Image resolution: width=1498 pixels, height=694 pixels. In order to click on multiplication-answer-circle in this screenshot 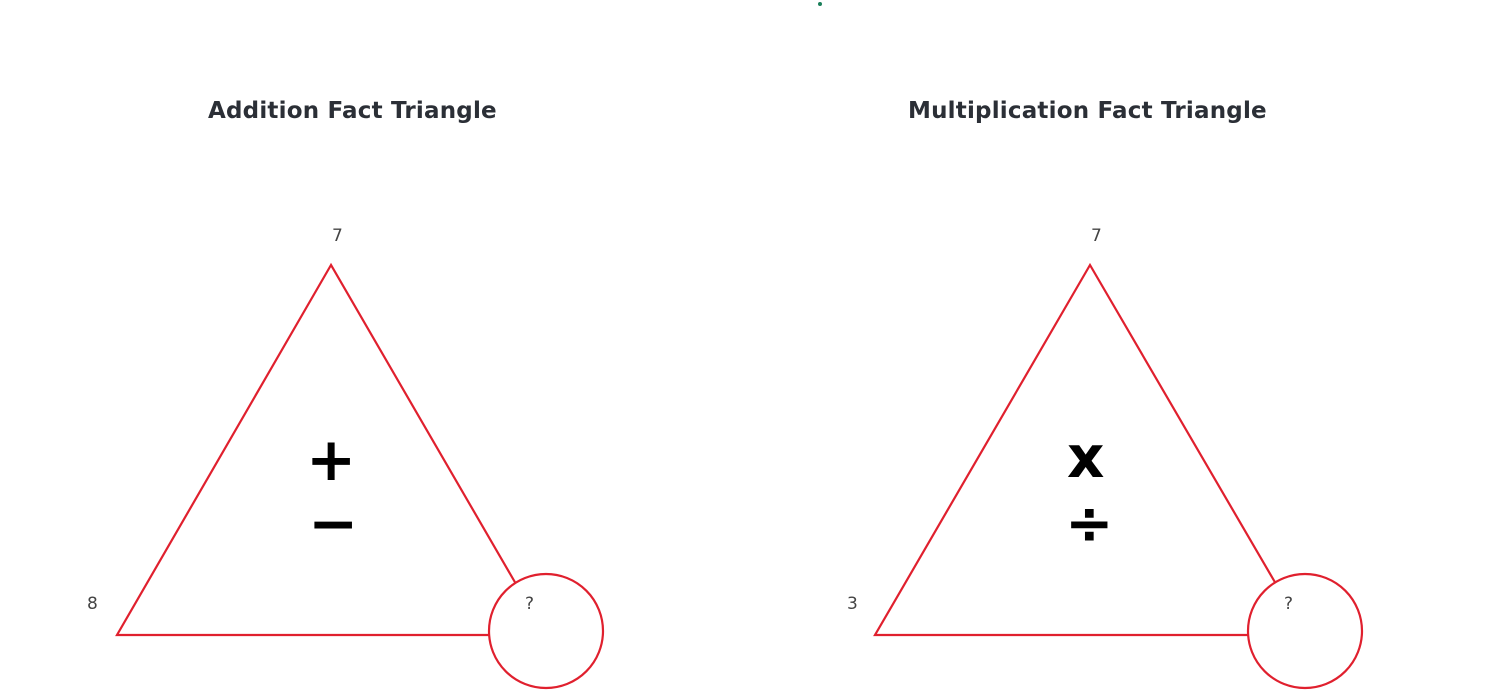, I will do `click(1305, 631)`.